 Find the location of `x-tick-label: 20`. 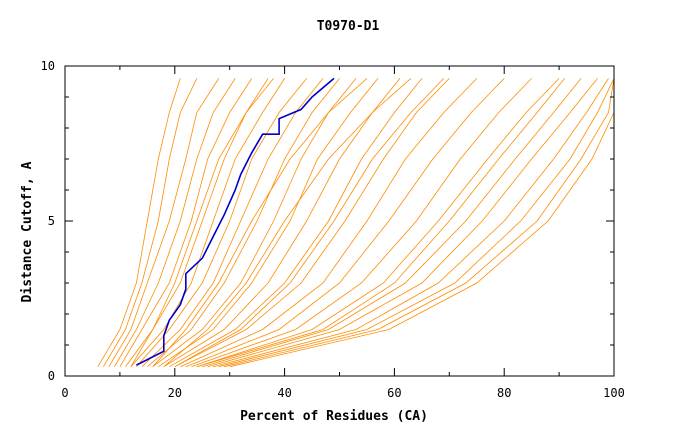

x-tick-label: 20 is located at coordinates (175, 393).